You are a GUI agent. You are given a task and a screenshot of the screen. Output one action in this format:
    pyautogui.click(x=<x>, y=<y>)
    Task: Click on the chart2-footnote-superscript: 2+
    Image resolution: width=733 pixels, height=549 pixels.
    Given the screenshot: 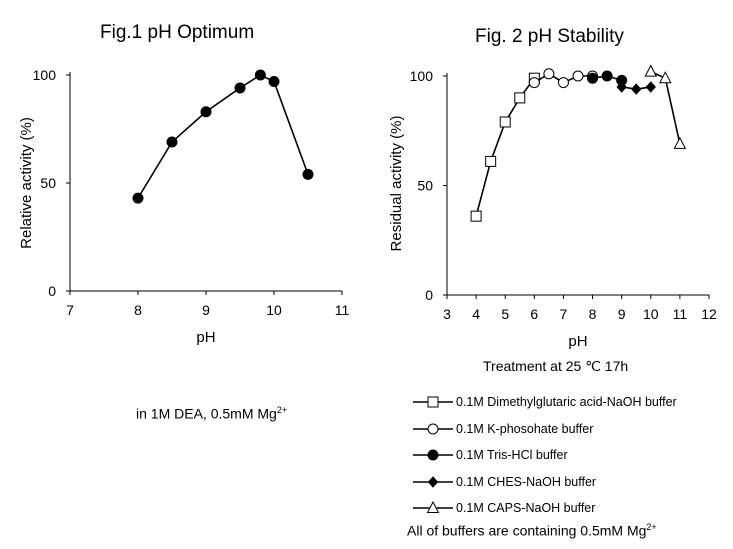 What is the action you would take?
    pyautogui.click(x=651, y=527)
    